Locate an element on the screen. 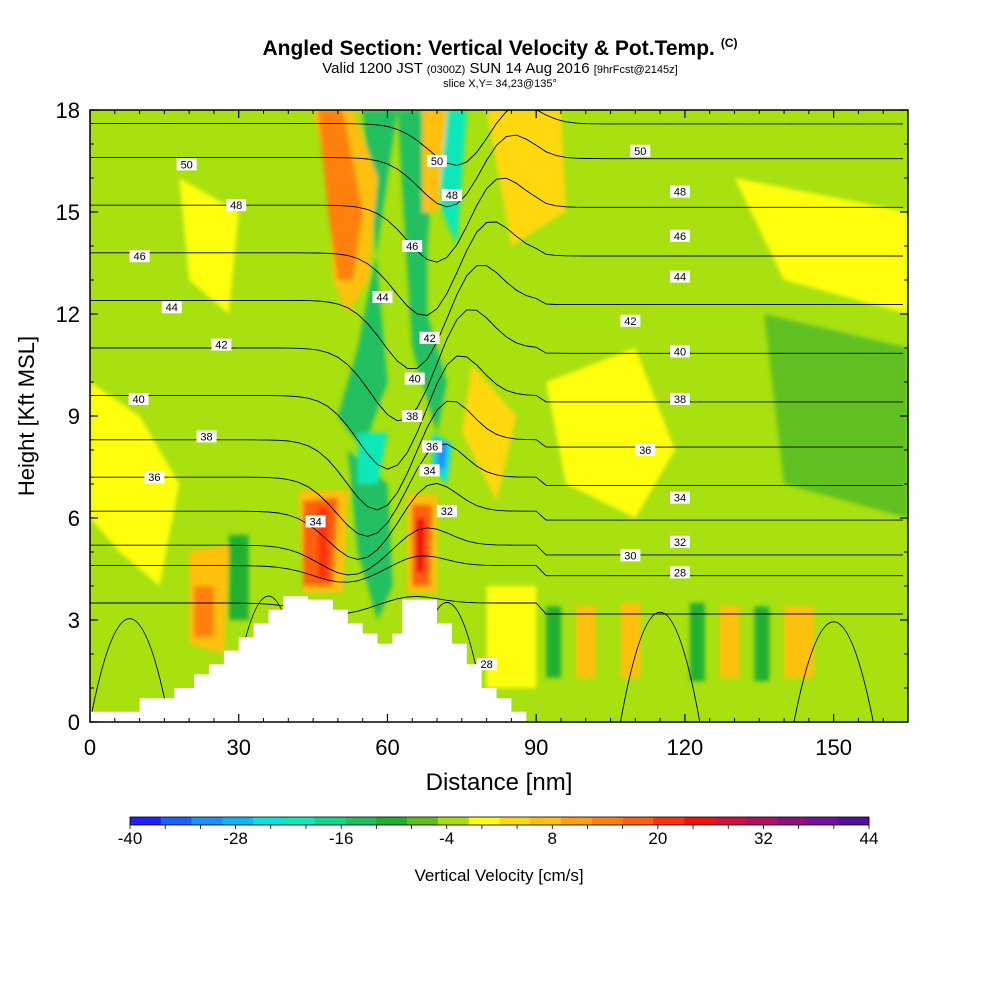 The image size is (1000, 1000). terrain-mask is located at coordinates (308, 659).